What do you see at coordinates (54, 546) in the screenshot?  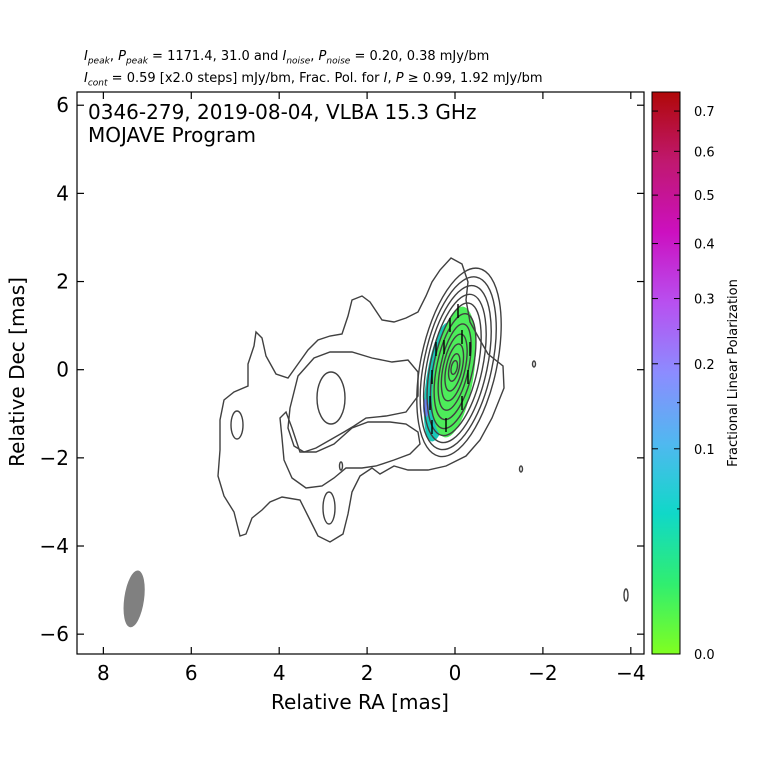 I see `y-tick-label: −4` at bounding box center [54, 546].